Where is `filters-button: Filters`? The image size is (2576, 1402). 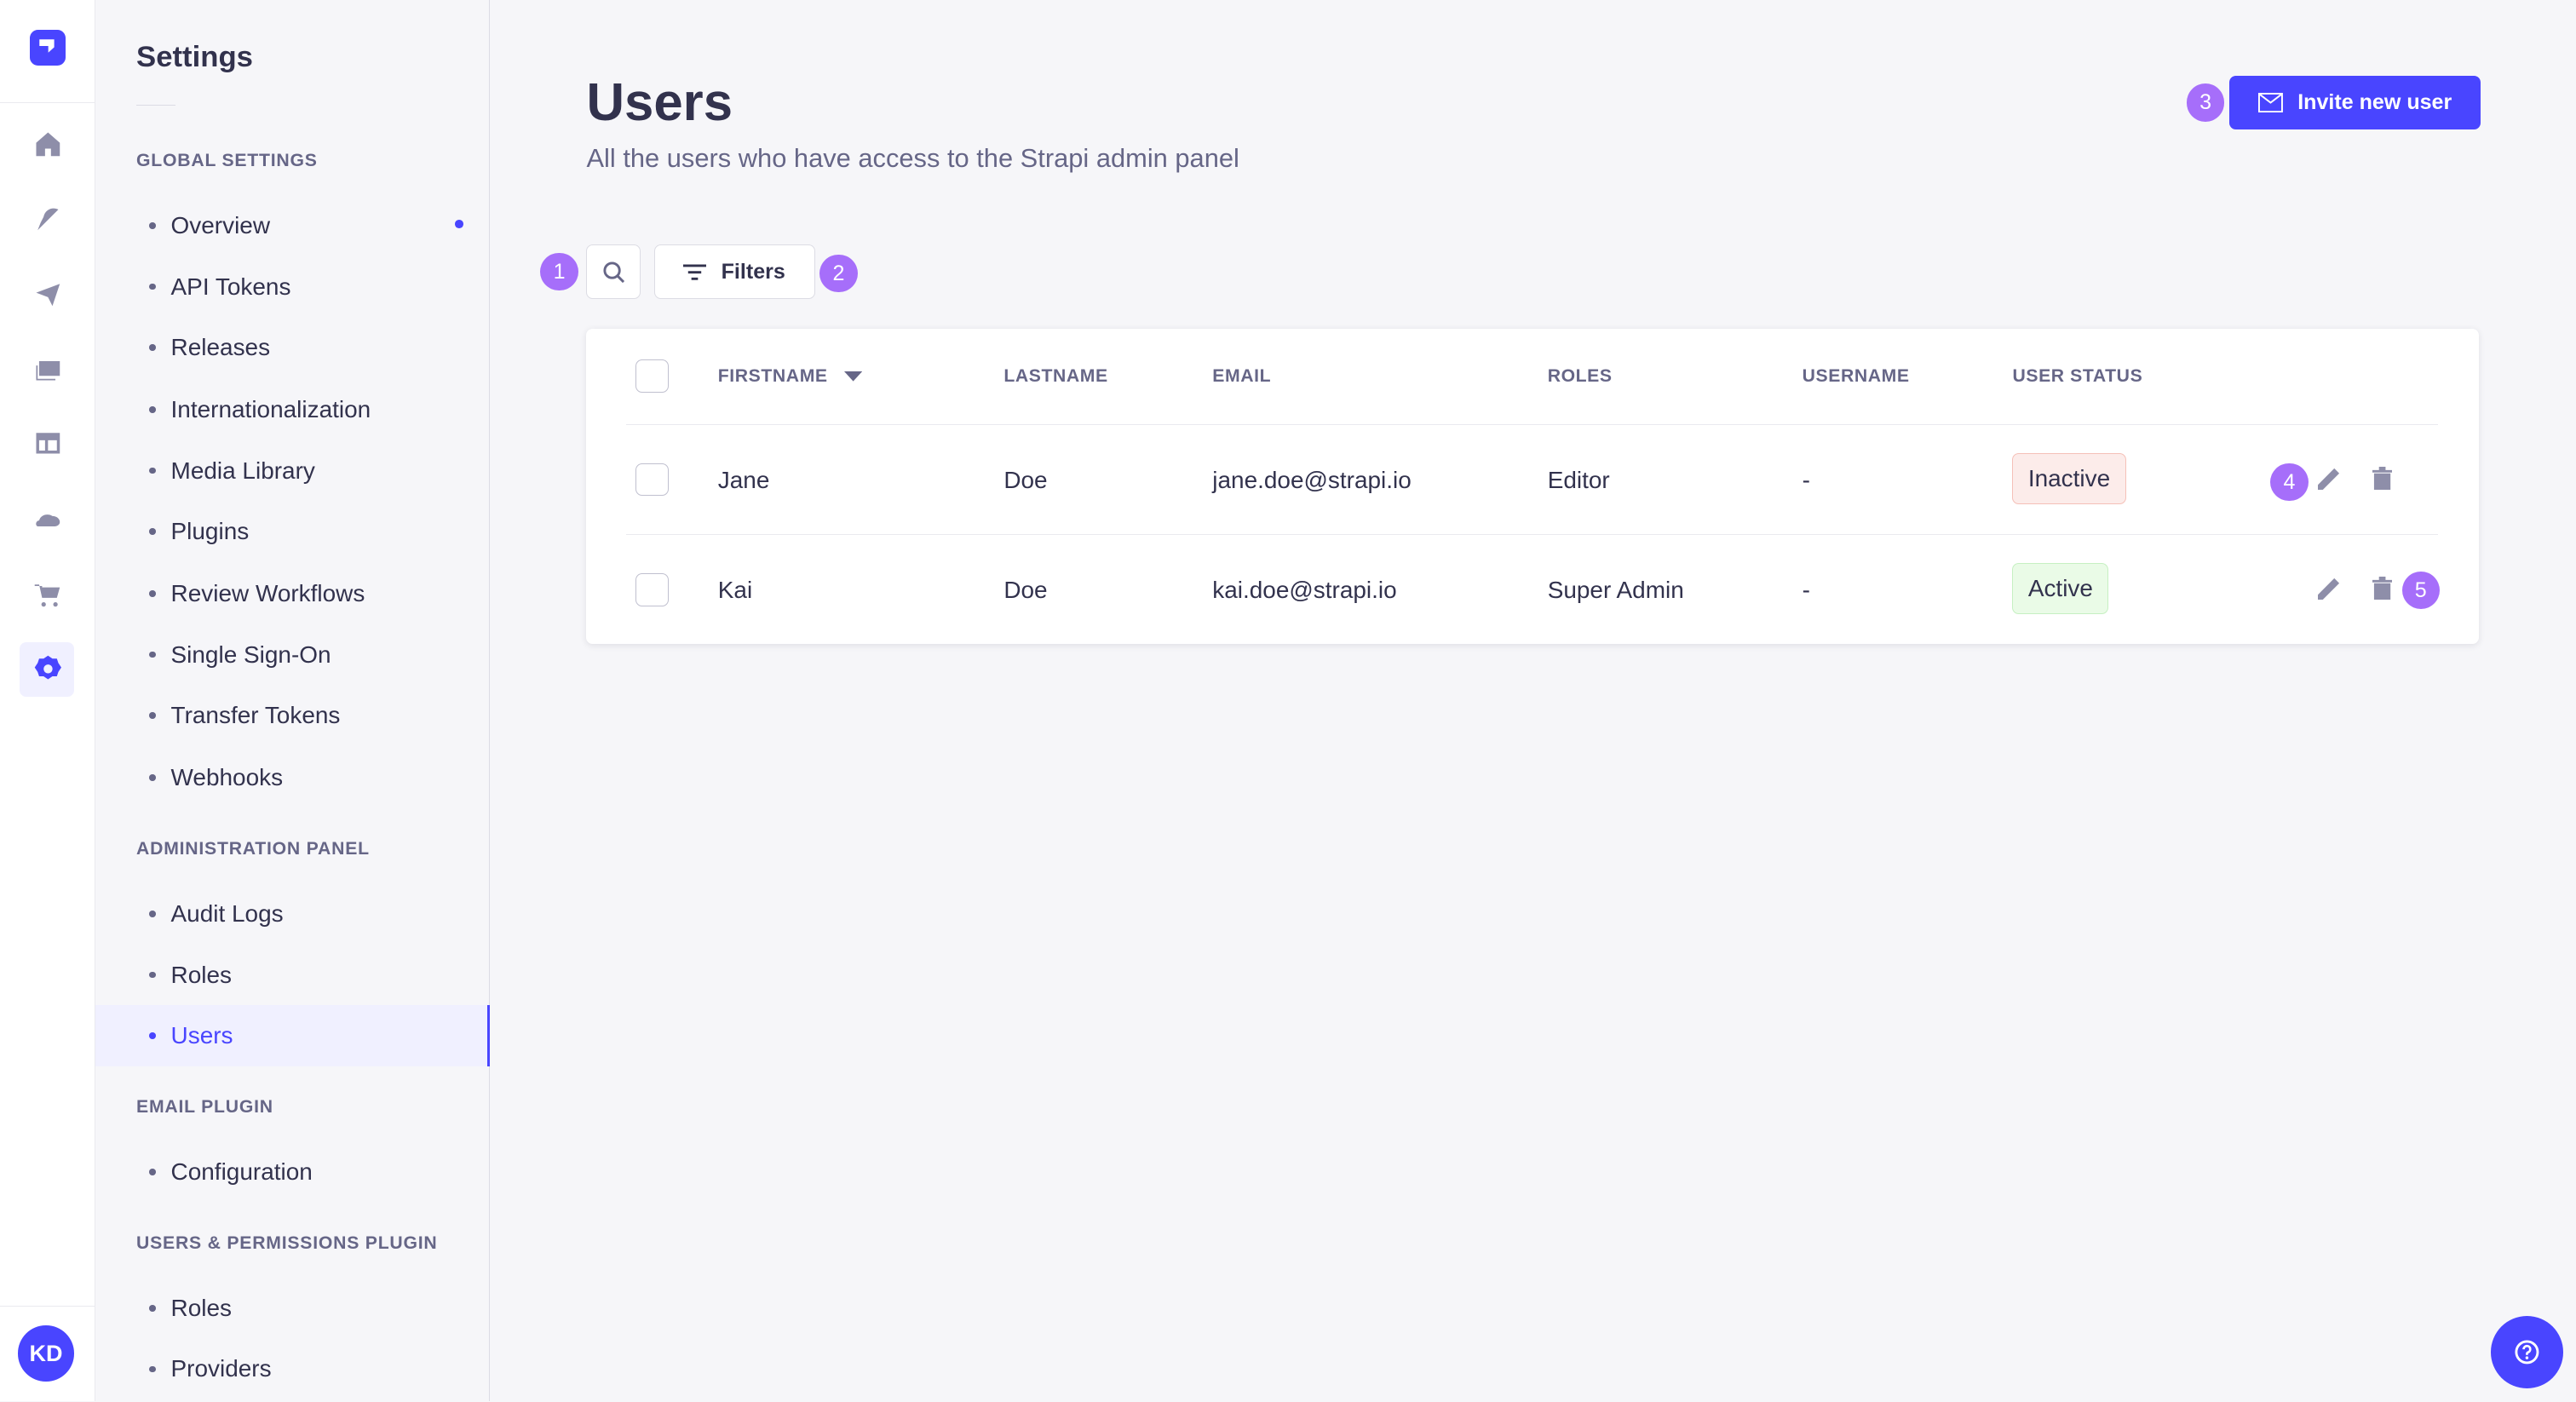 filters-button: Filters is located at coordinates (734, 271).